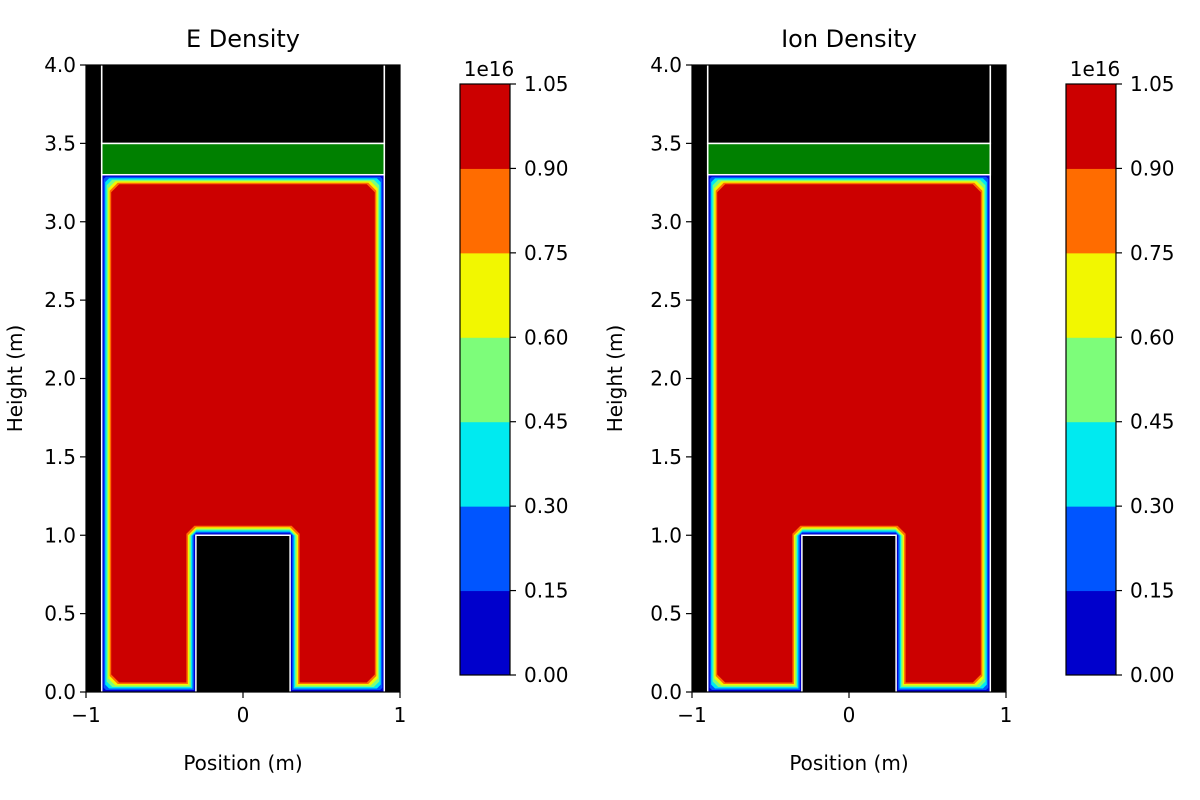 Image resolution: width=1200 pixels, height=800 pixels. Describe the element at coordinates (243, 39) in the screenshot. I see `chart-title: E Density` at that location.